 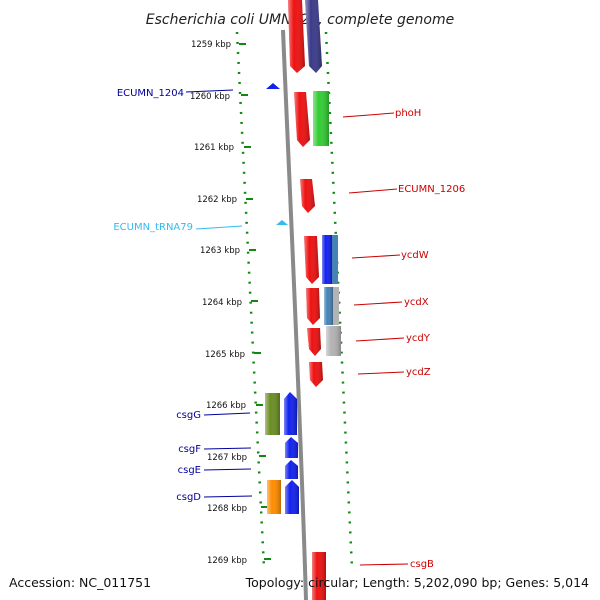 I want to click on tick-label: 1269 kbp, so click(x=227, y=561).